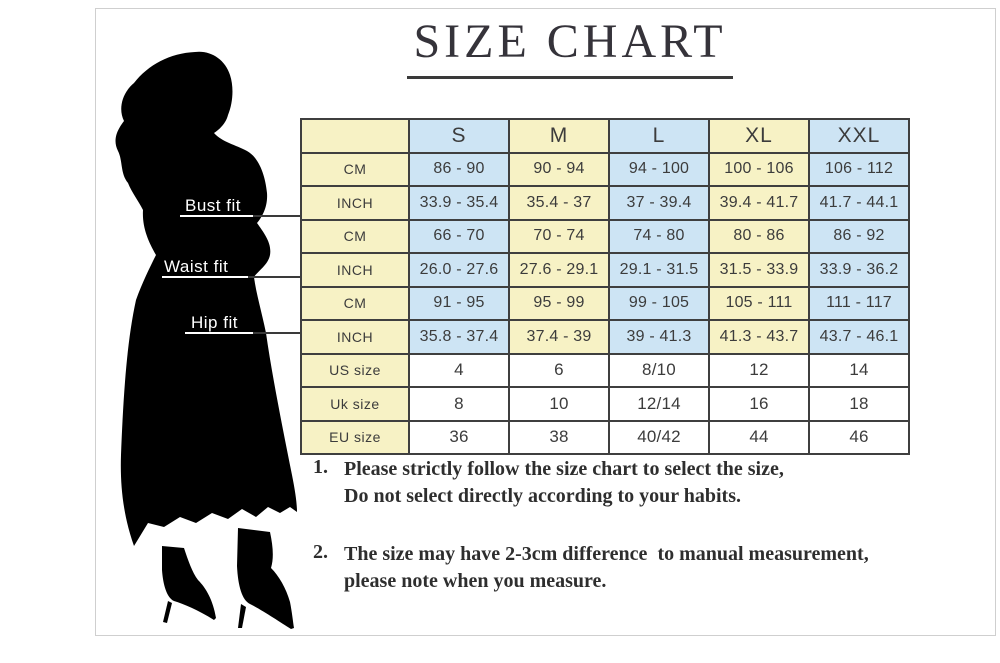  I want to click on size-value-cell: 37.4 - 39, so click(559, 337).